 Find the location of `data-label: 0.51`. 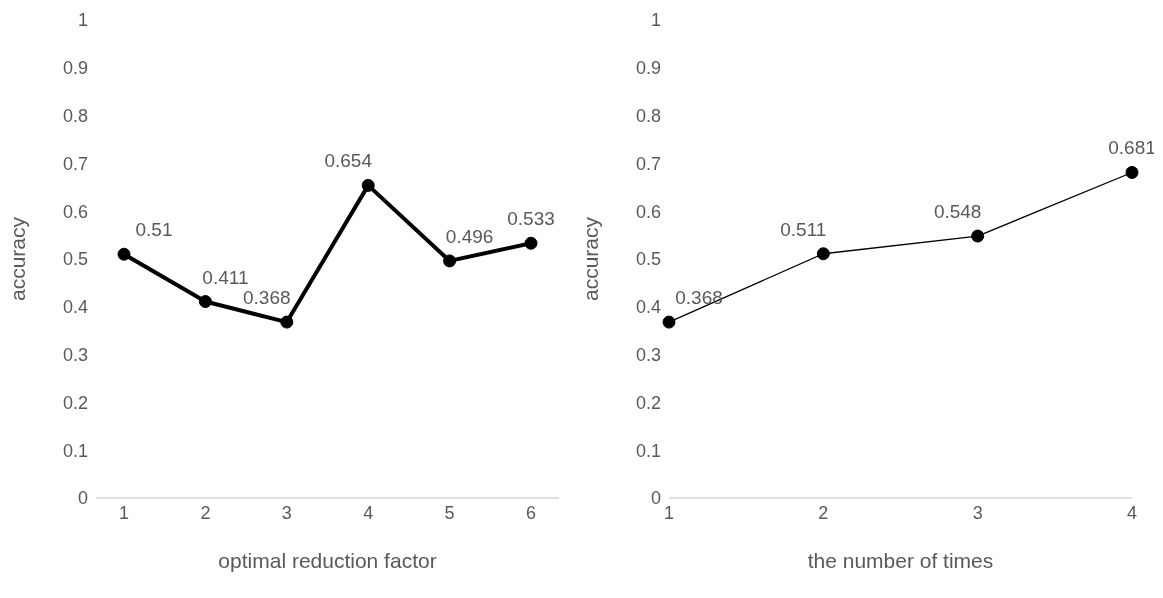

data-label: 0.51 is located at coordinates (154, 230).